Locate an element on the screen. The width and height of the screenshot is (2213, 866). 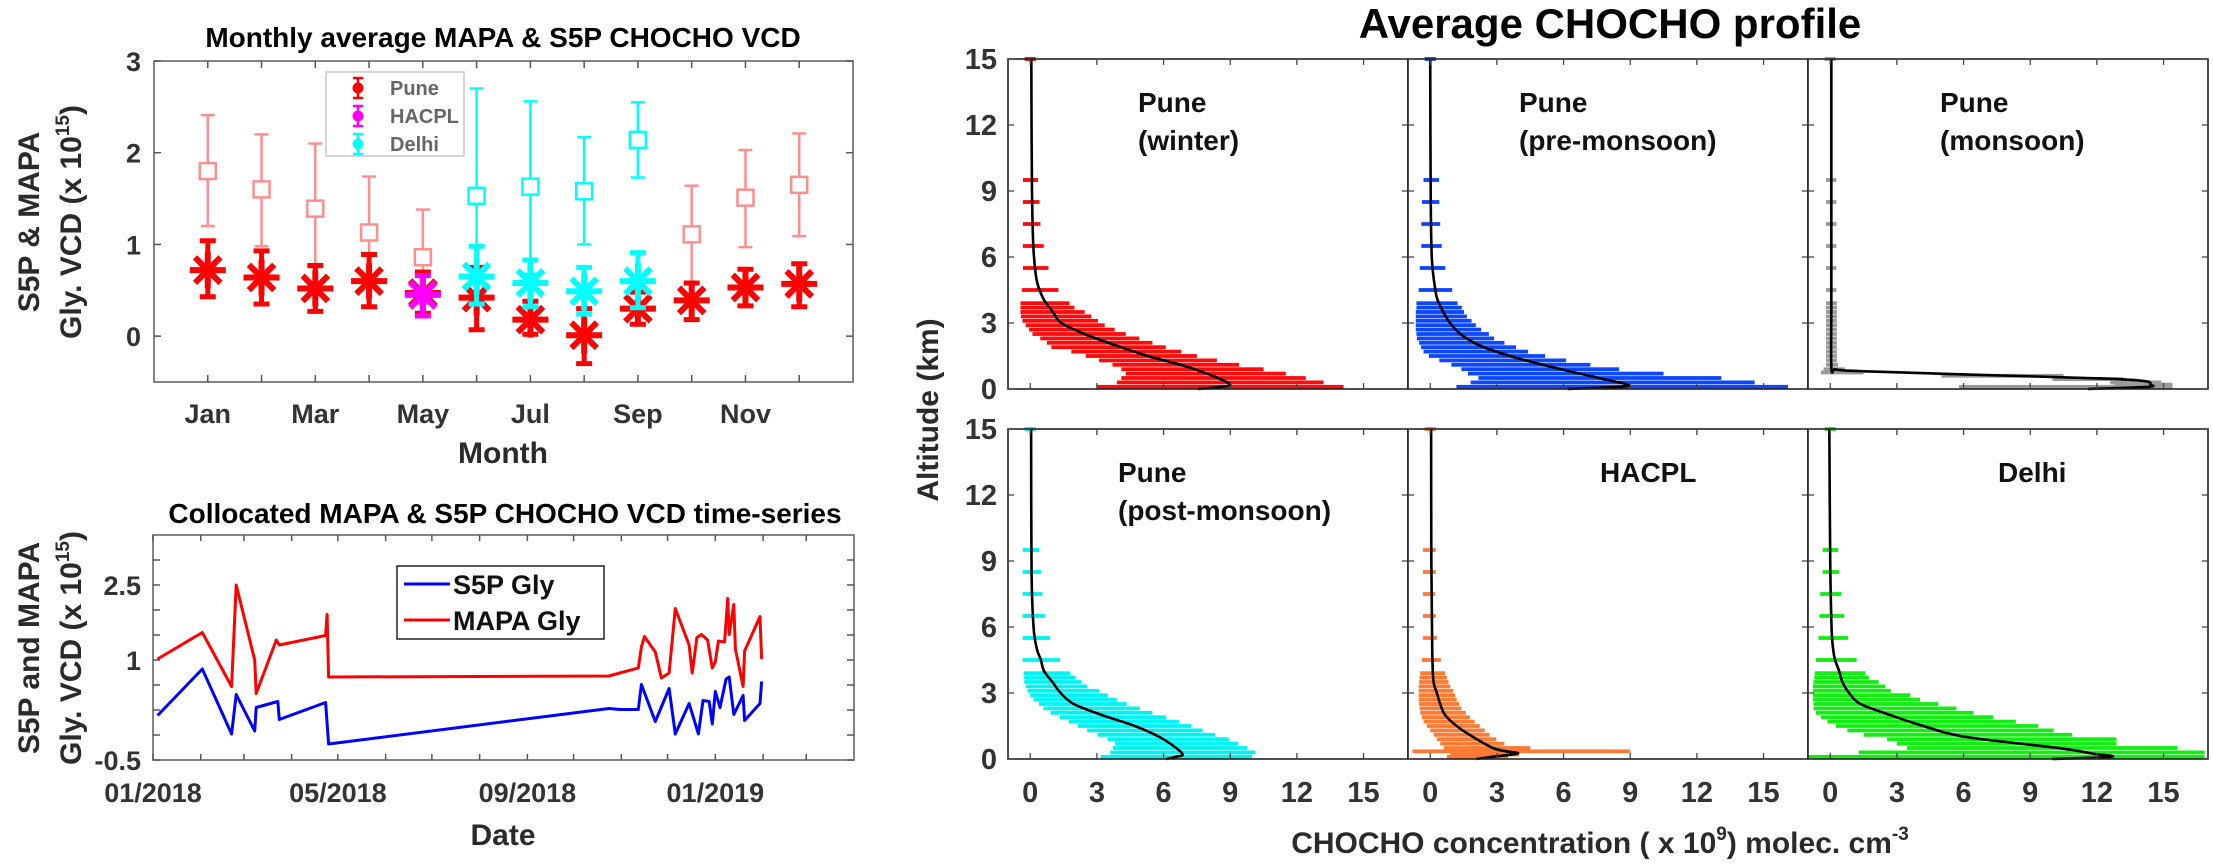
monthly-legend: Pune HACPL Delhi is located at coordinates (395, 114).